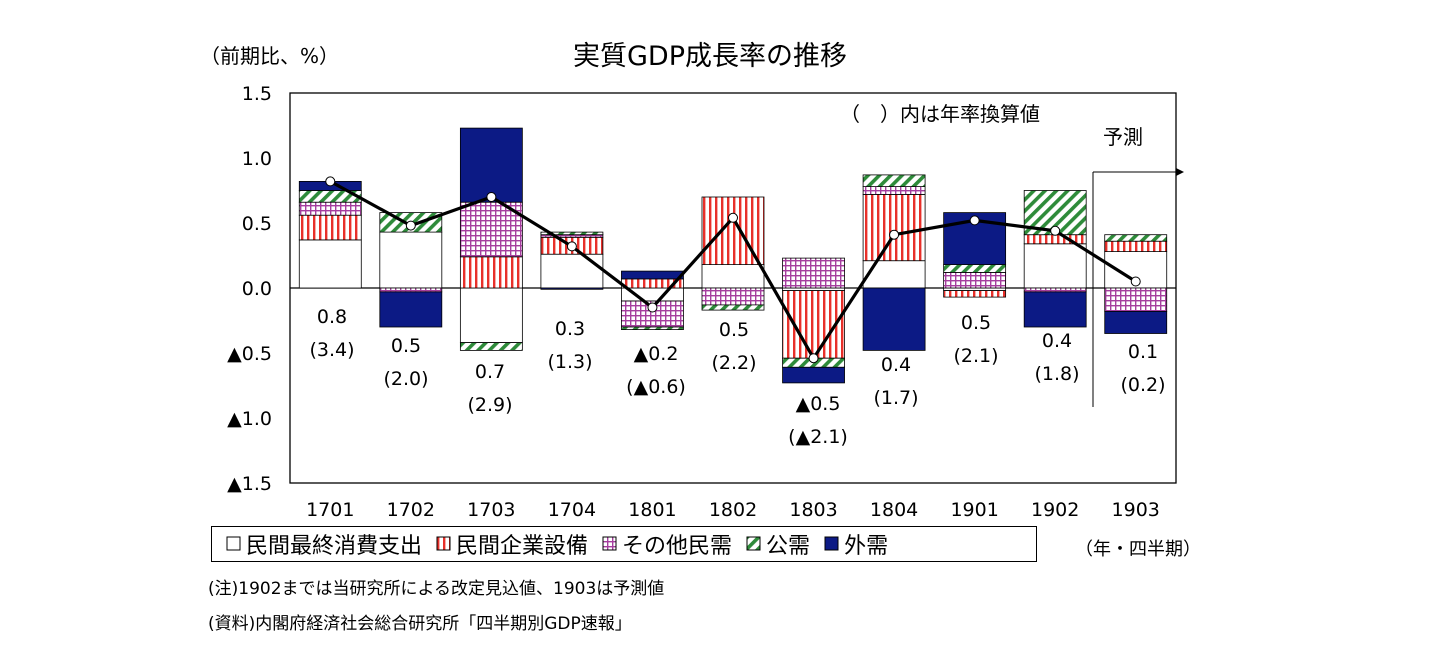 Image resolution: width=1434 pixels, height=669 pixels. What do you see at coordinates (975, 356) in the screenshot?
I see `annualized-value-label: (2.1)` at bounding box center [975, 356].